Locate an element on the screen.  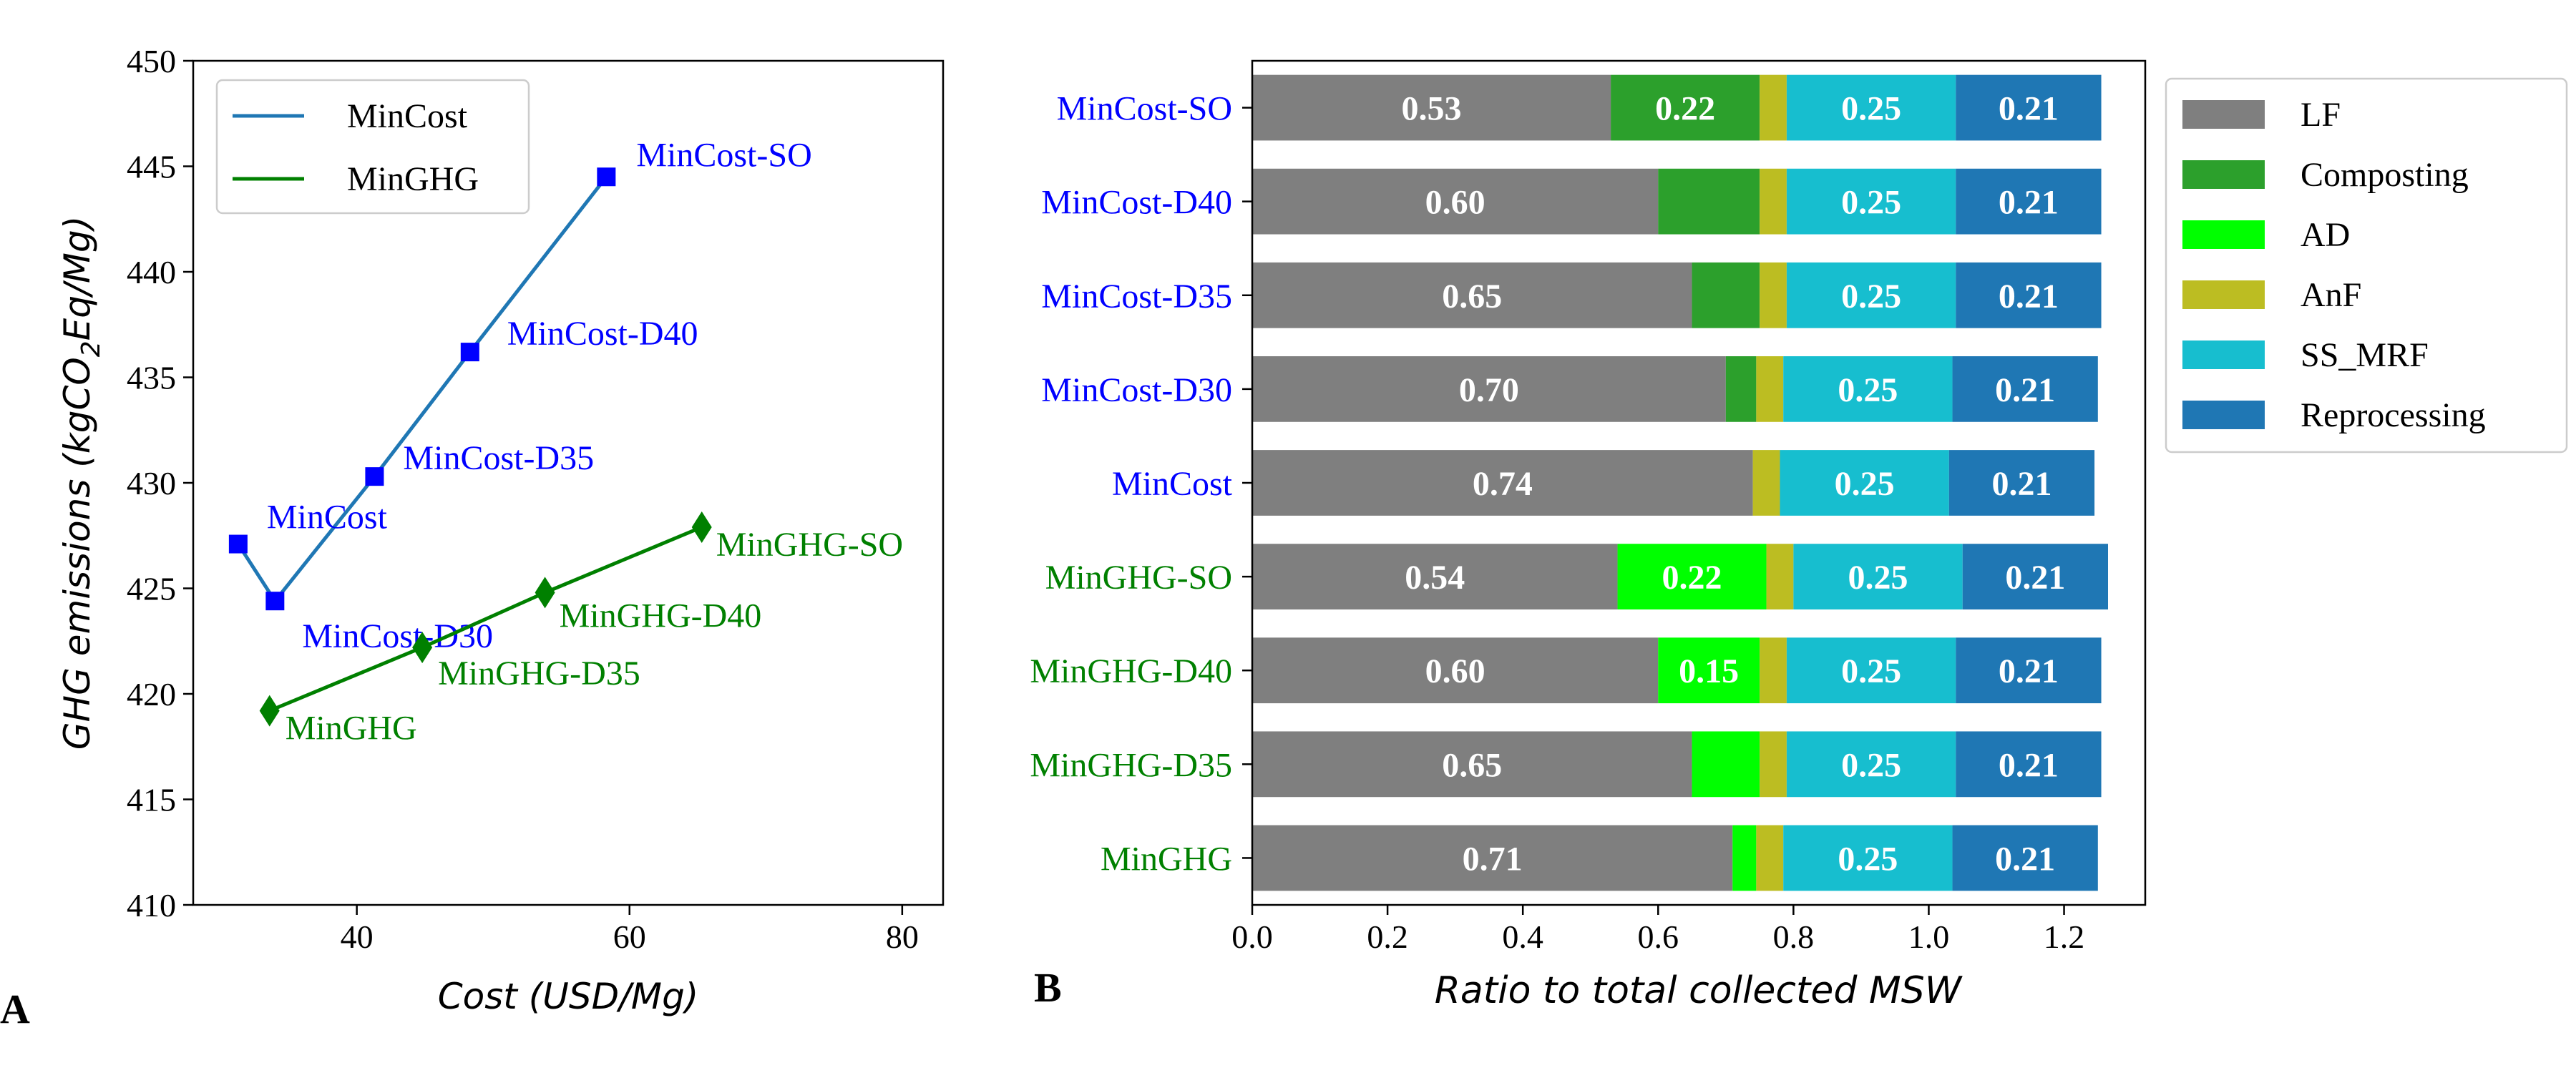
panel-b-x-axis-label: Ratio to total collected MSW is located at coordinates (1699, 990).